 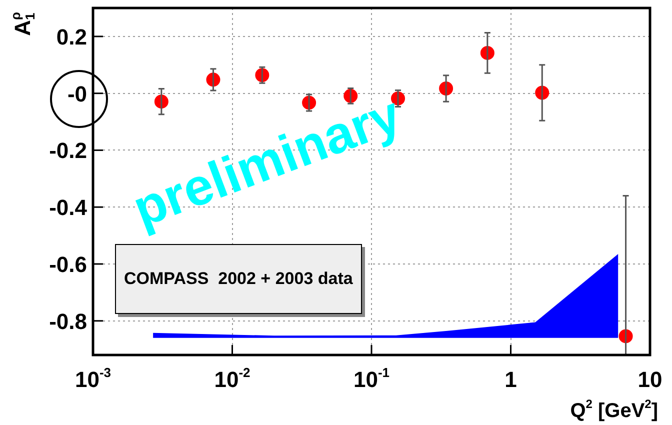 What do you see at coordinates (77, 93) in the screenshot?
I see `y-tick-label: -0` at bounding box center [77, 93].